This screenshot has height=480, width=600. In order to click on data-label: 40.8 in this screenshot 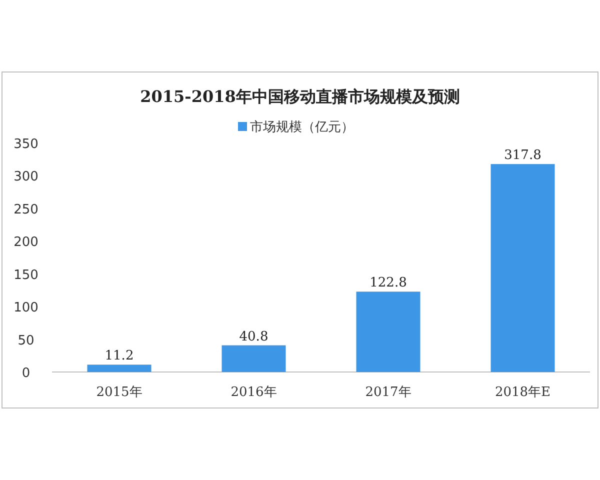, I will do `click(253, 336)`.